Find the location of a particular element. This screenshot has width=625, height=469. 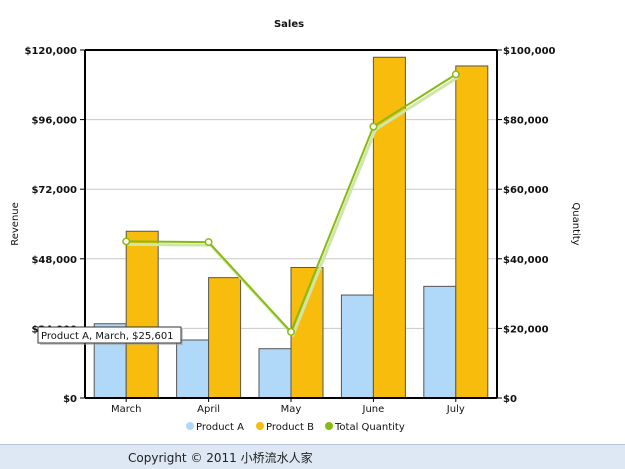

bar-product-b-july is located at coordinates (472, 232).